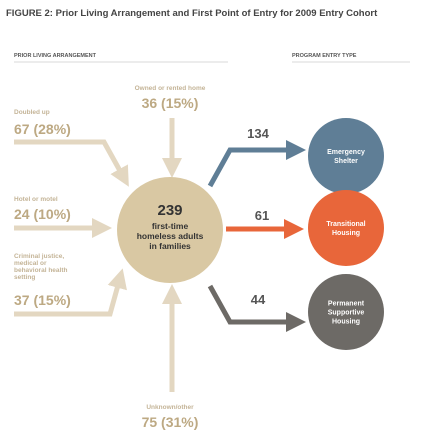 The width and height of the screenshot is (448, 447). I want to click on source-label: setting, so click(24, 277).